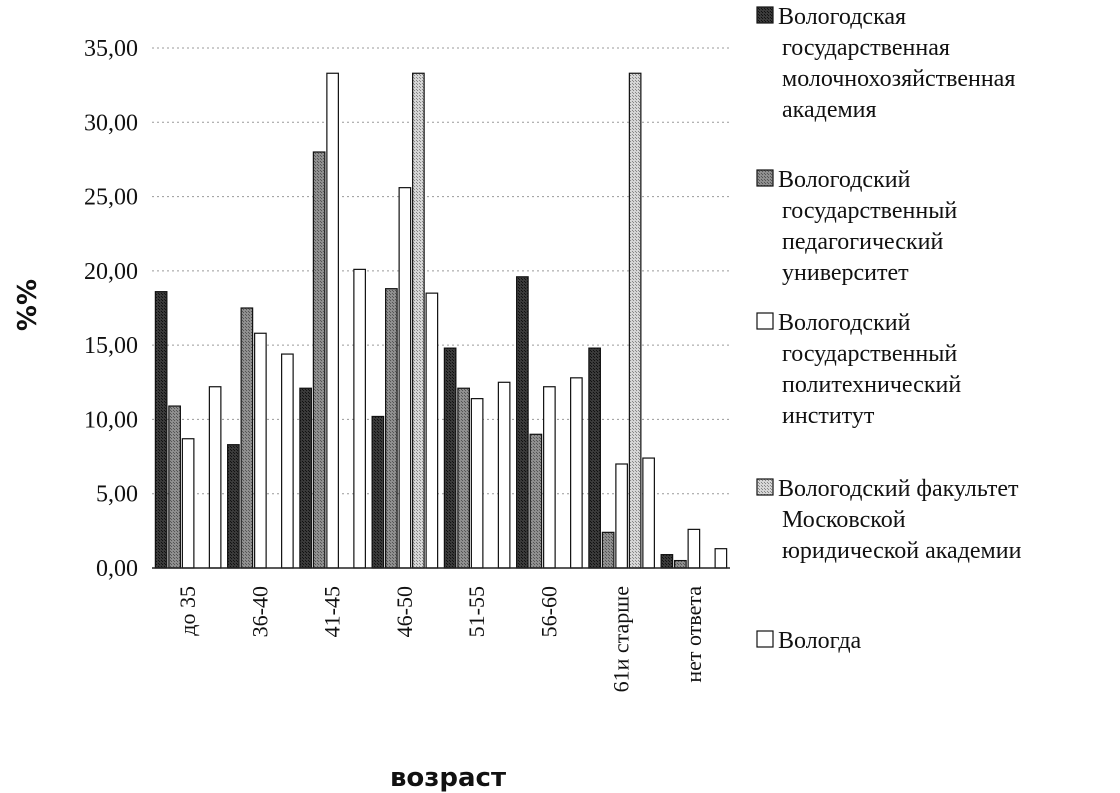  What do you see at coordinates (161, 430) in the screenshot?
I see `bar-series-1-до-35` at bounding box center [161, 430].